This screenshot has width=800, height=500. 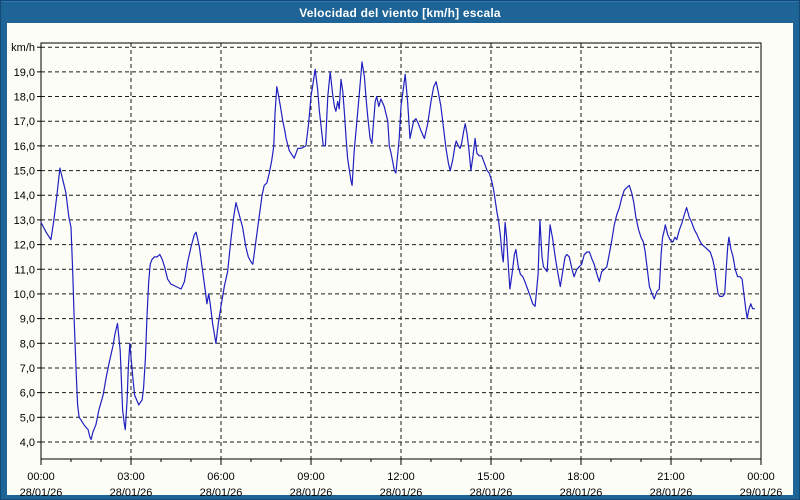 What do you see at coordinates (27, 344) in the screenshot?
I see `svg-text: 8,0` at bounding box center [27, 344].